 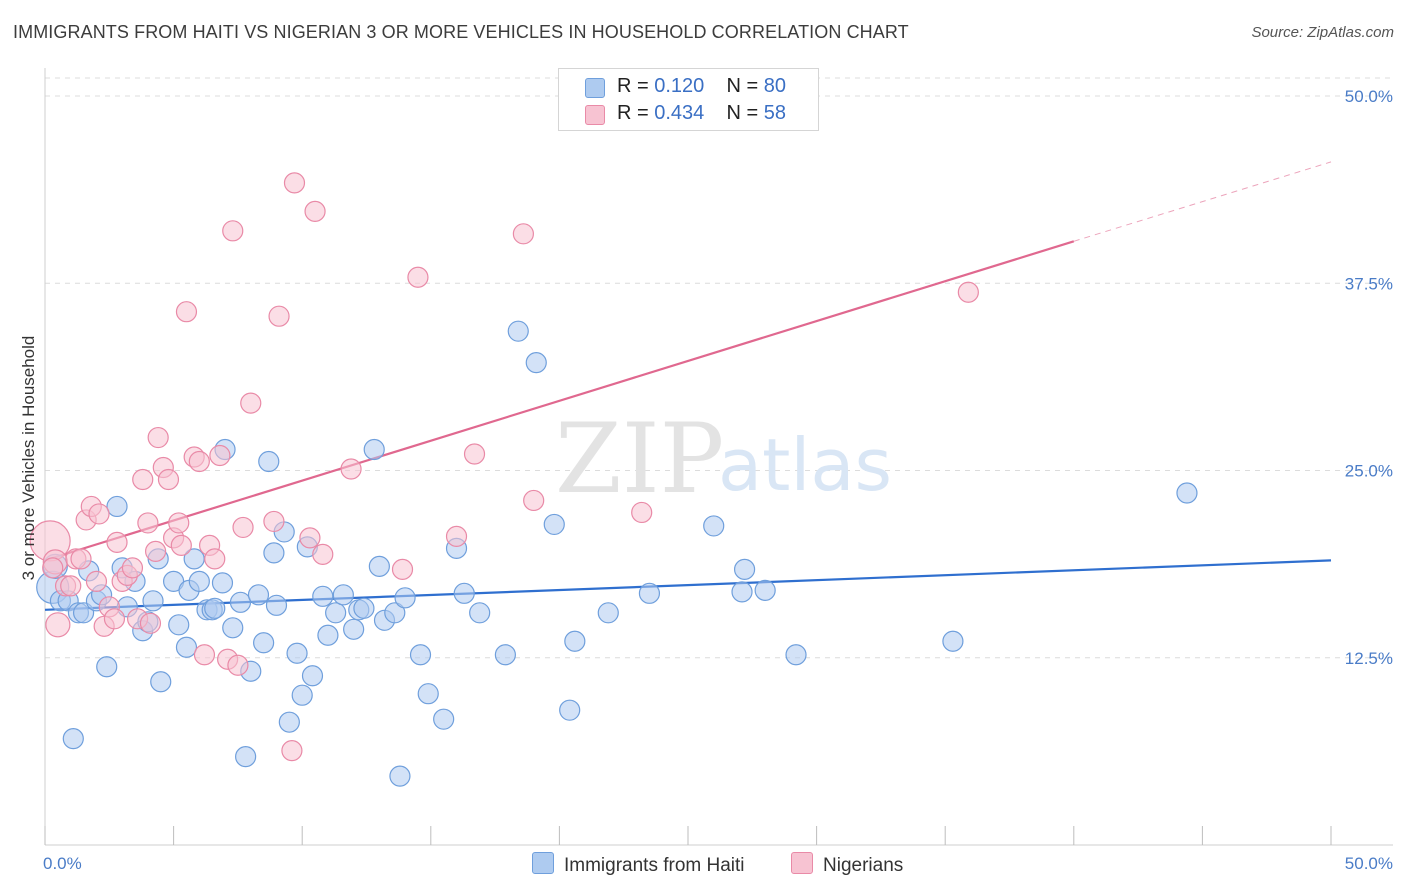 What do you see at coordinates (679, 86) in the screenshot?
I see `legend-r-value-haiti: 0.120` at bounding box center [679, 86].